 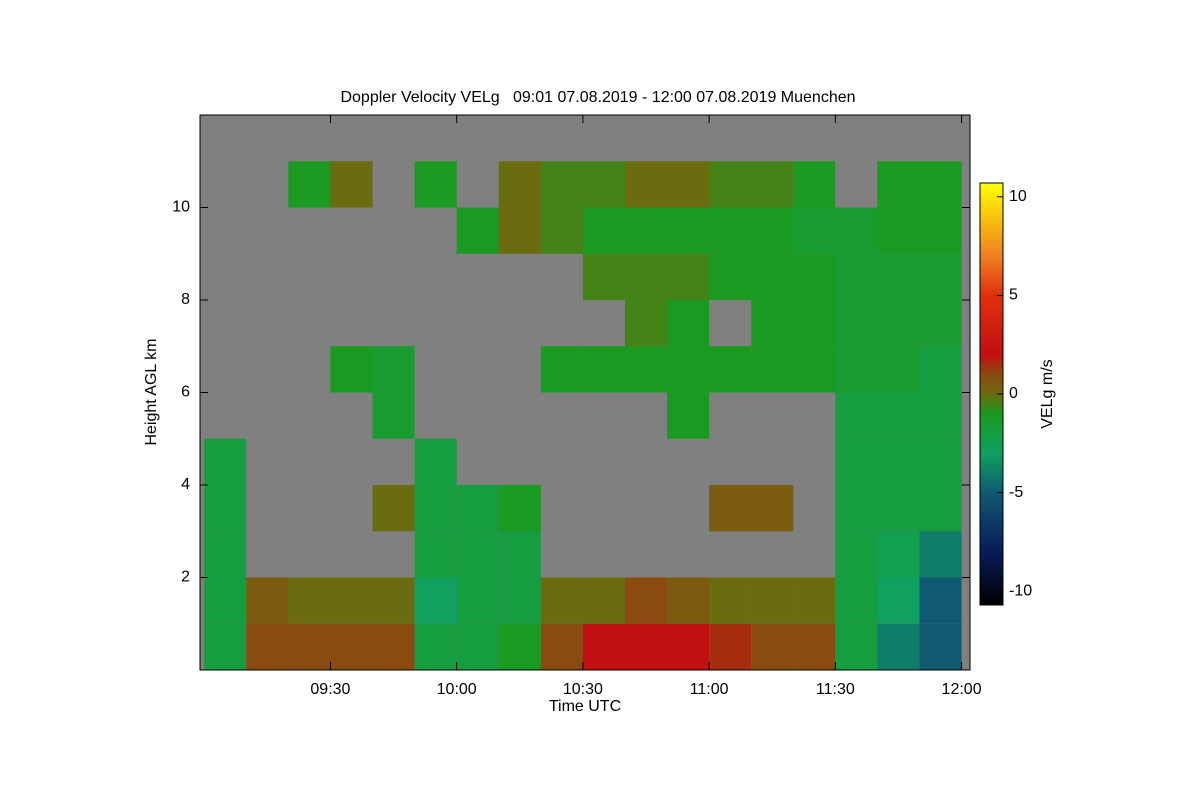 What do you see at coordinates (185, 577) in the screenshot?
I see `y-tick-label: 2` at bounding box center [185, 577].